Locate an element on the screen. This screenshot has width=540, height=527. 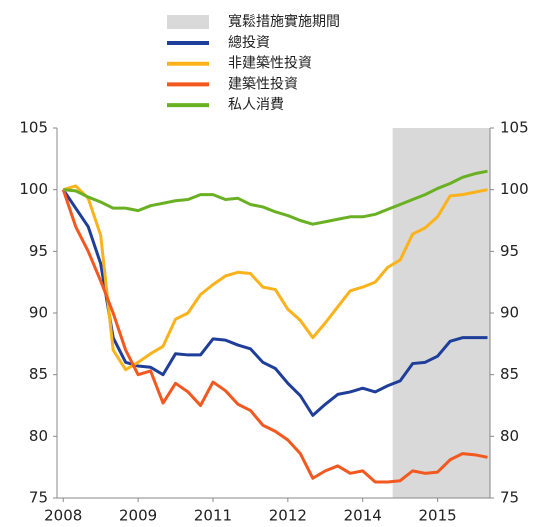
x-tick-label: 2014 is located at coordinates (363, 516).